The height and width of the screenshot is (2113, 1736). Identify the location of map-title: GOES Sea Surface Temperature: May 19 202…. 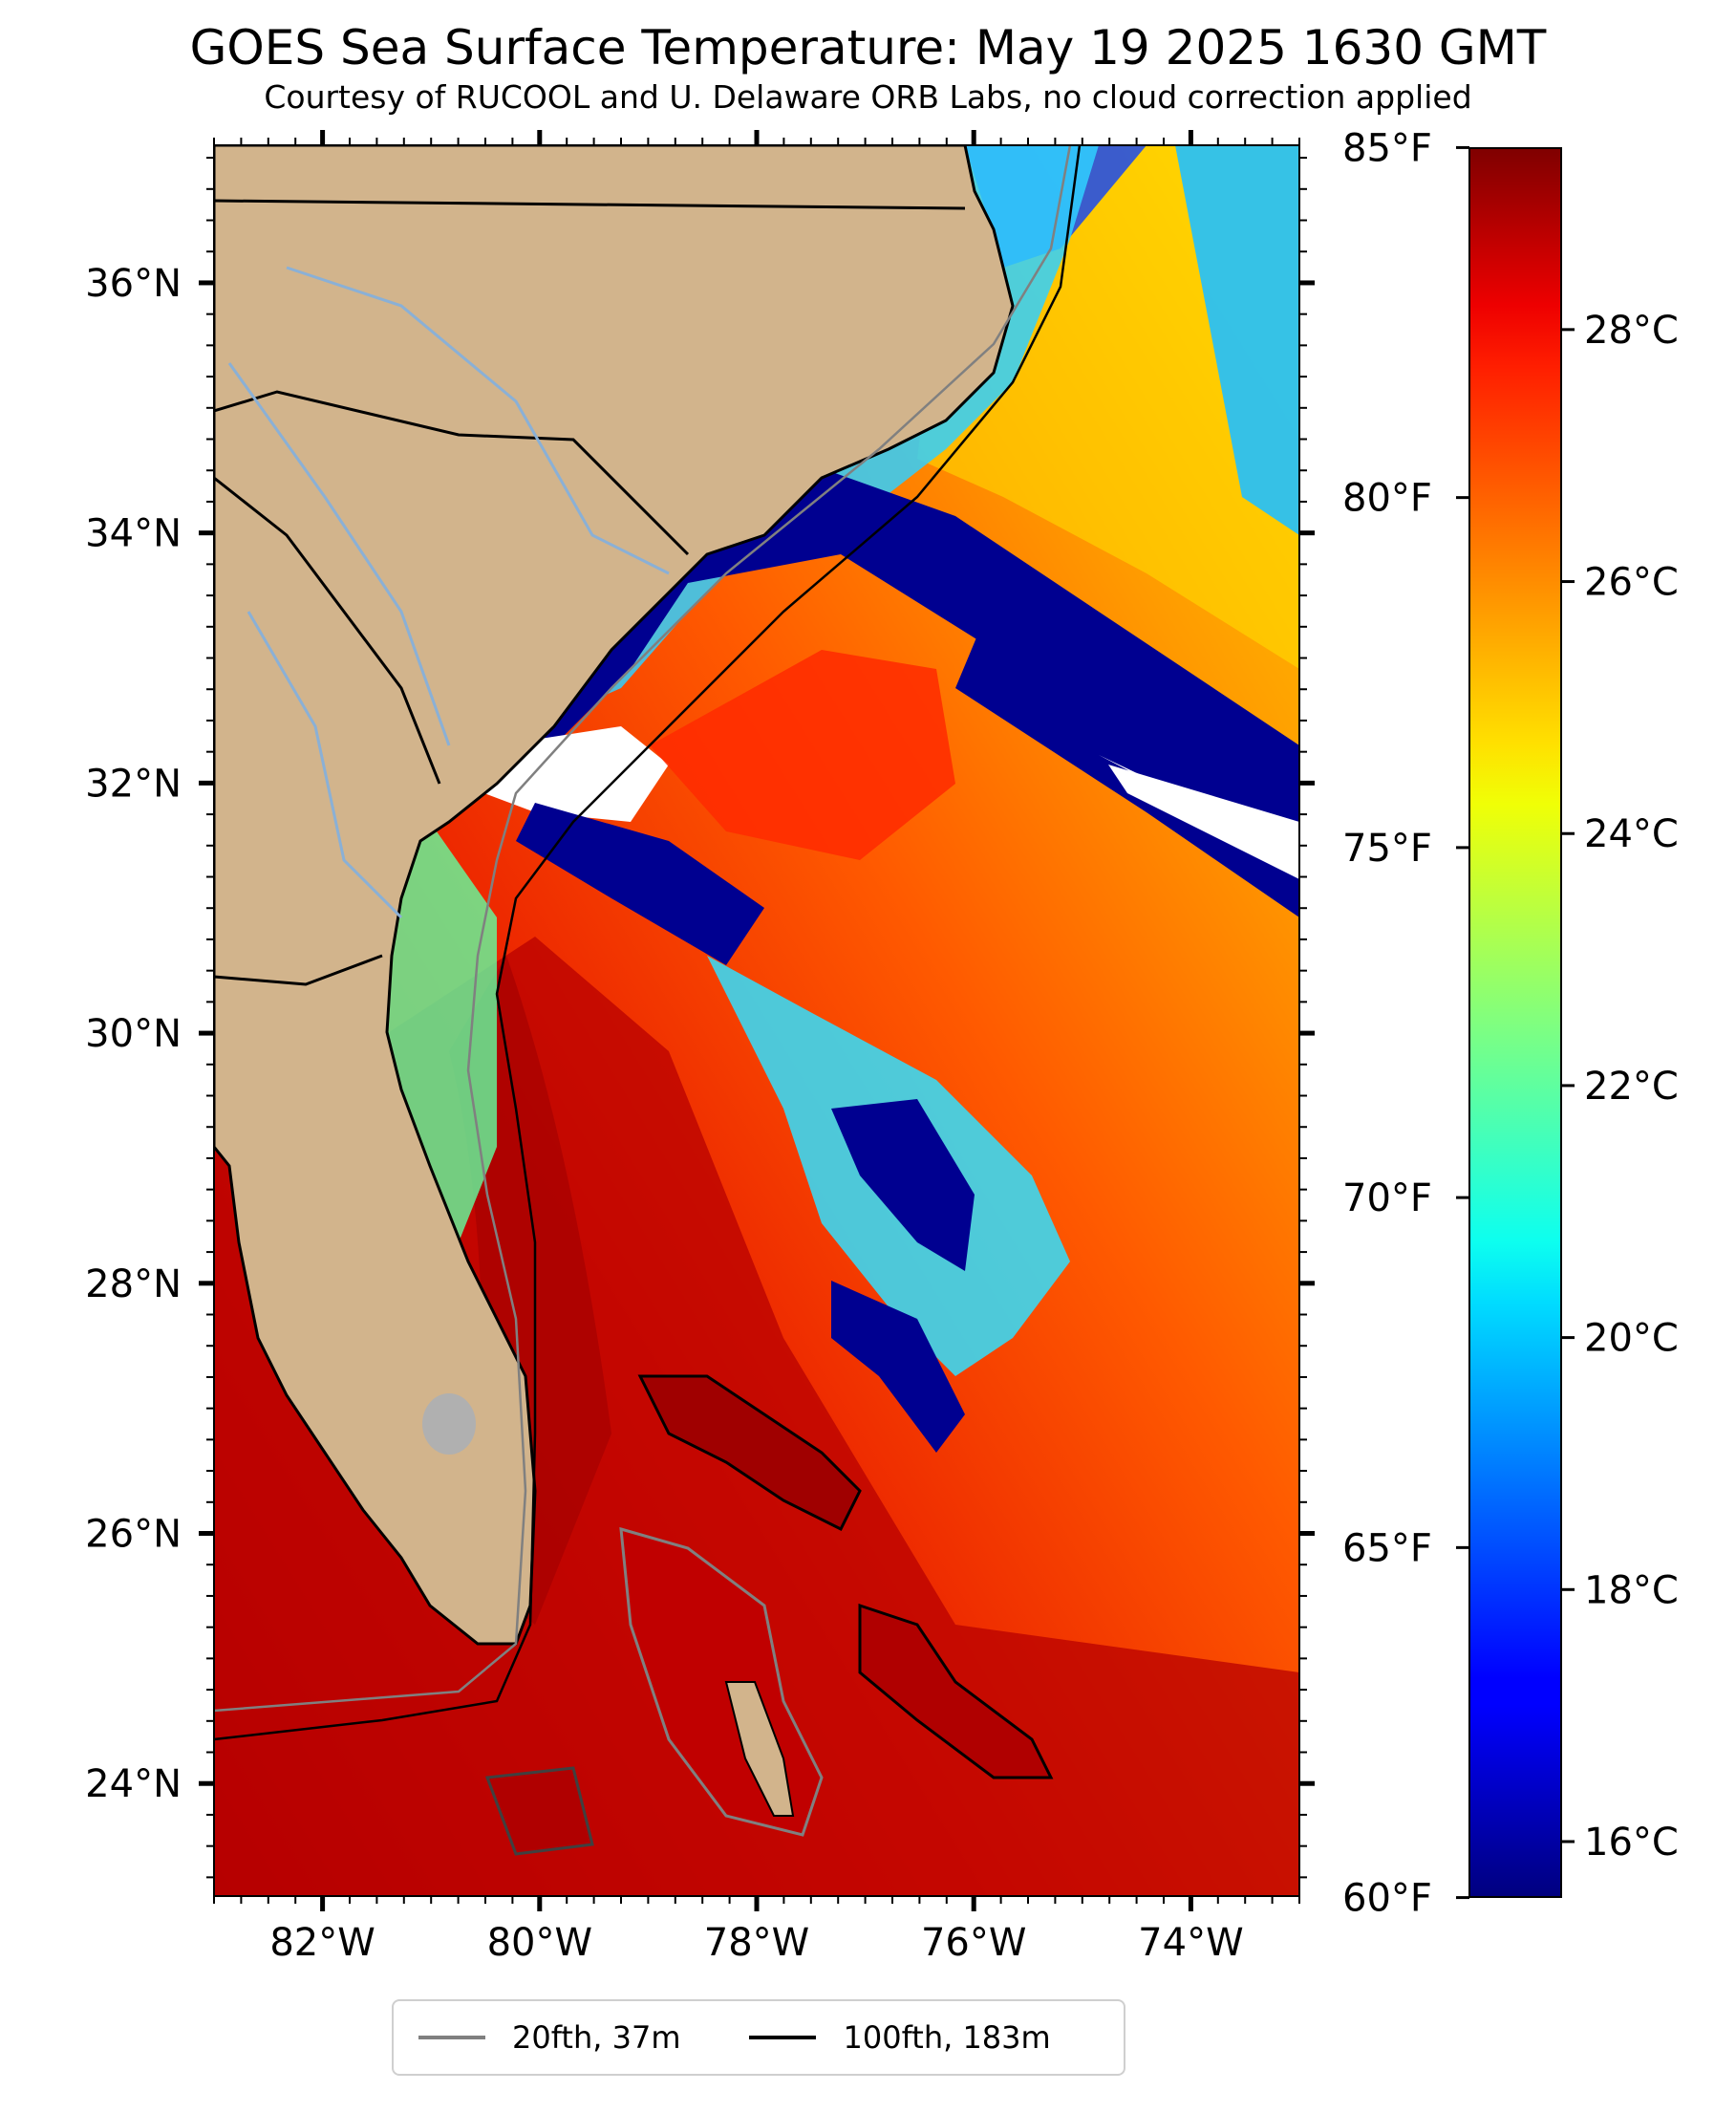
(868, 47).